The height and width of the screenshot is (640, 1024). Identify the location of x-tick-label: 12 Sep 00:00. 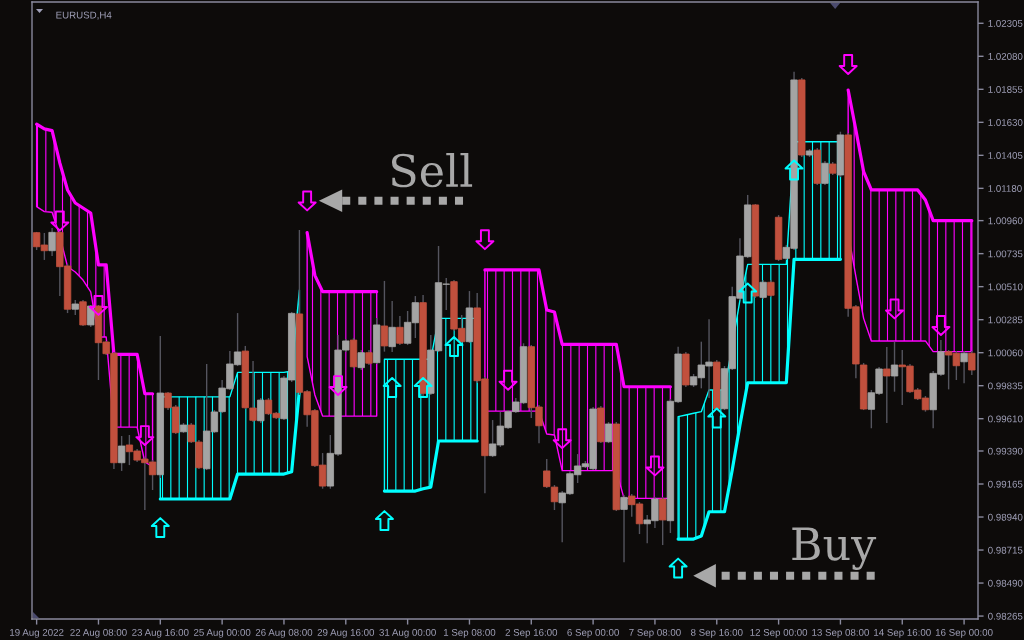
(779, 633).